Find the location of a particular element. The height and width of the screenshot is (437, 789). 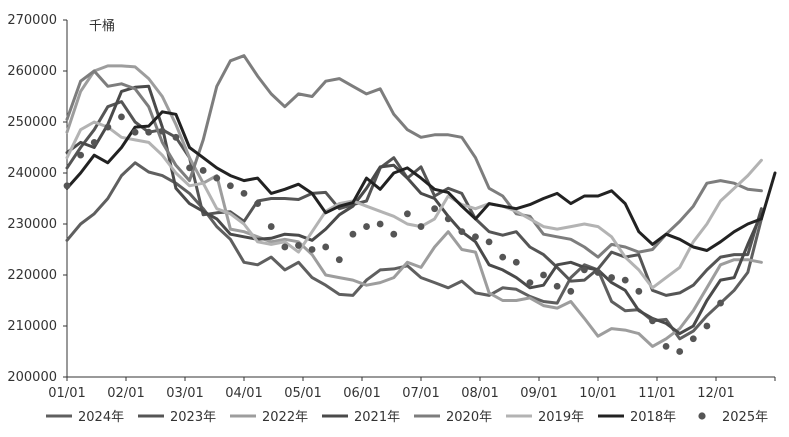

legend-label: 2024年 is located at coordinates (101, 417).